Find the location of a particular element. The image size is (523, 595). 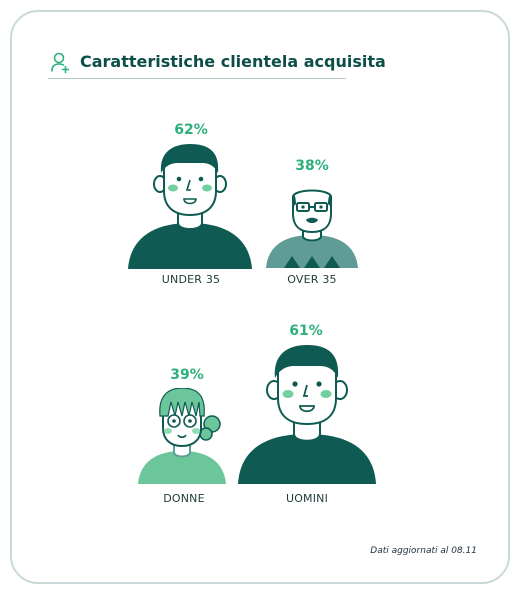

under35-figure is located at coordinates (190, 206).